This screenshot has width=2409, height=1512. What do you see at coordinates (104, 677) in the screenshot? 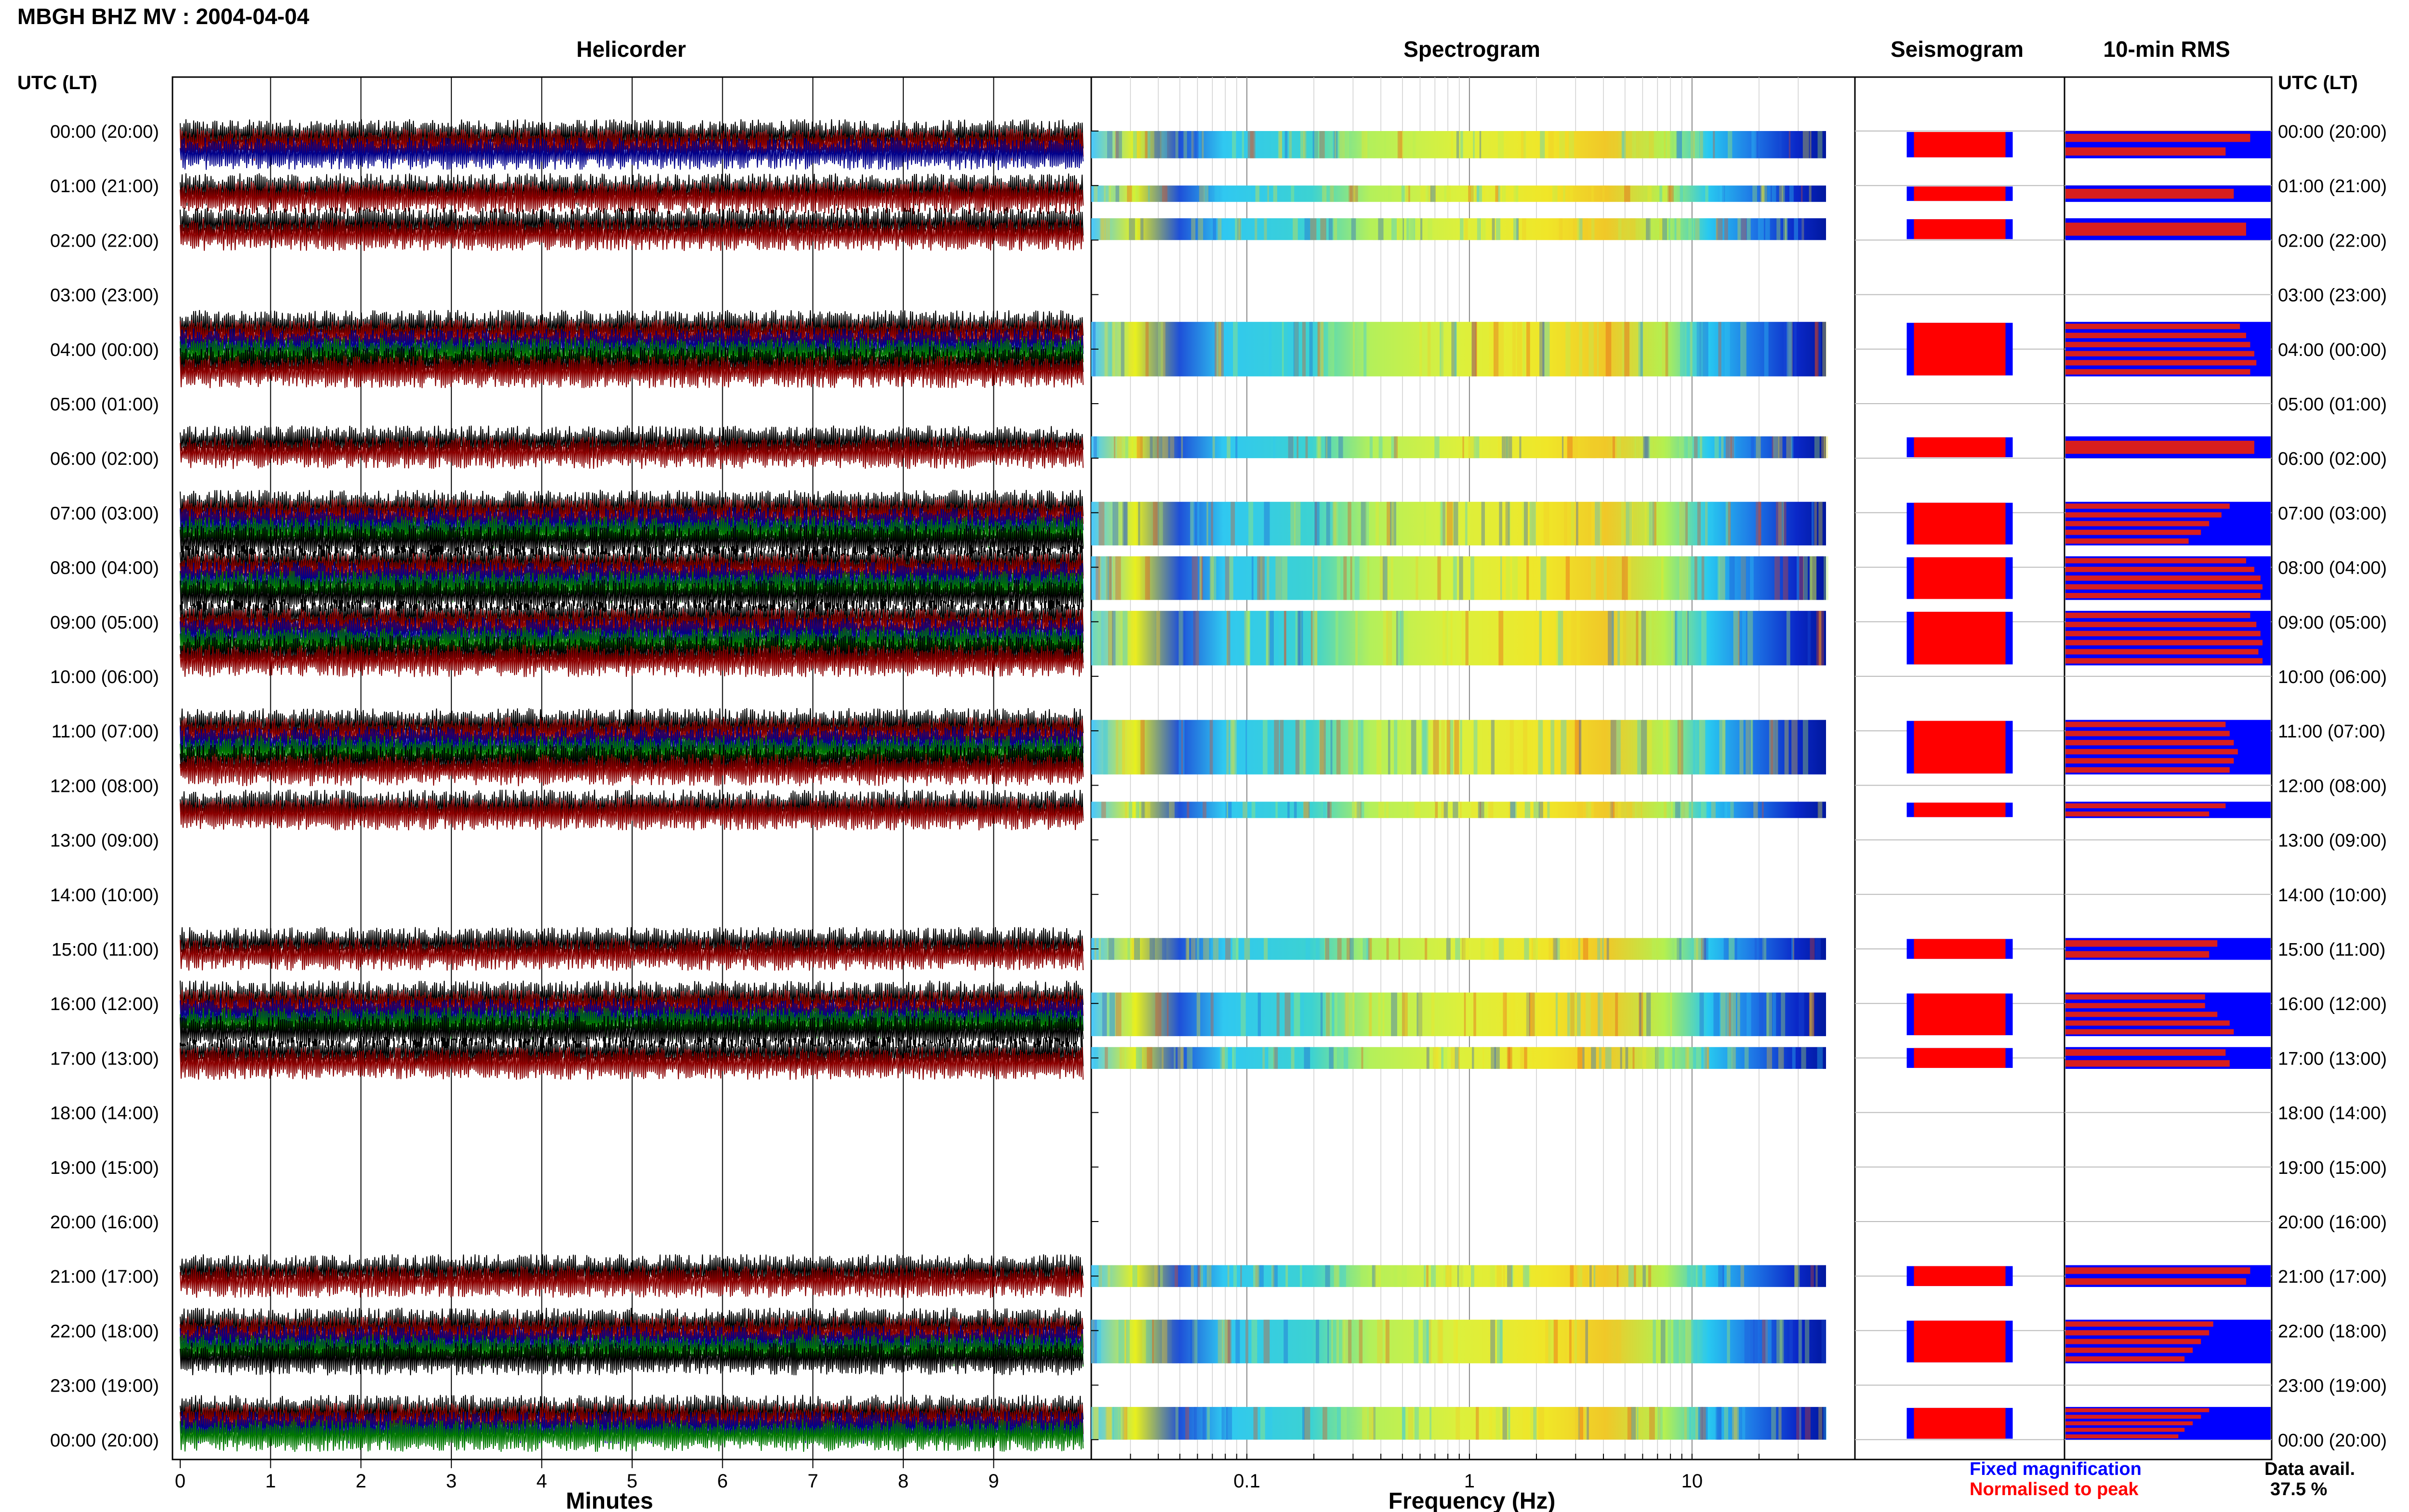
I see `hour-label-left: 10:00 (06:00)` at bounding box center [104, 677].